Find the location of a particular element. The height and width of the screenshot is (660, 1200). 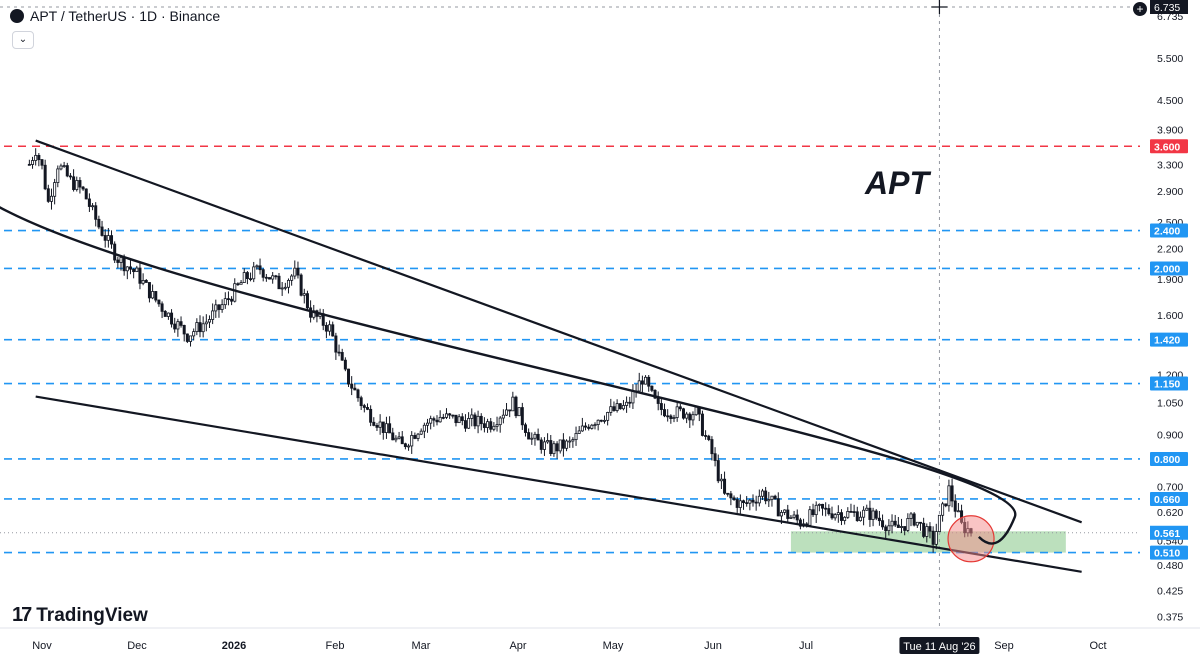

crosshair-price-label: 6.735 is located at coordinates (1167, 8).